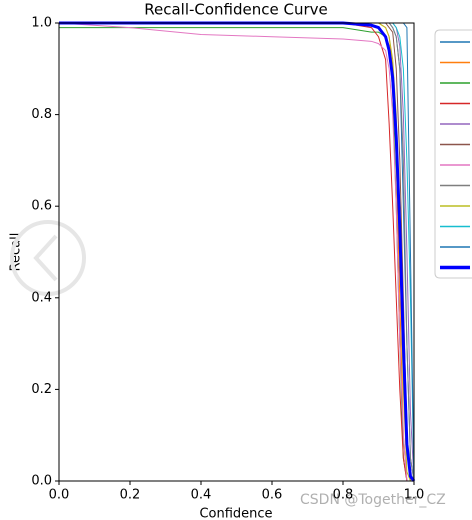 The height and width of the screenshot is (520, 472). Describe the element at coordinates (414, 495) in the screenshot. I see `x-tick-label: 1.0` at that location.